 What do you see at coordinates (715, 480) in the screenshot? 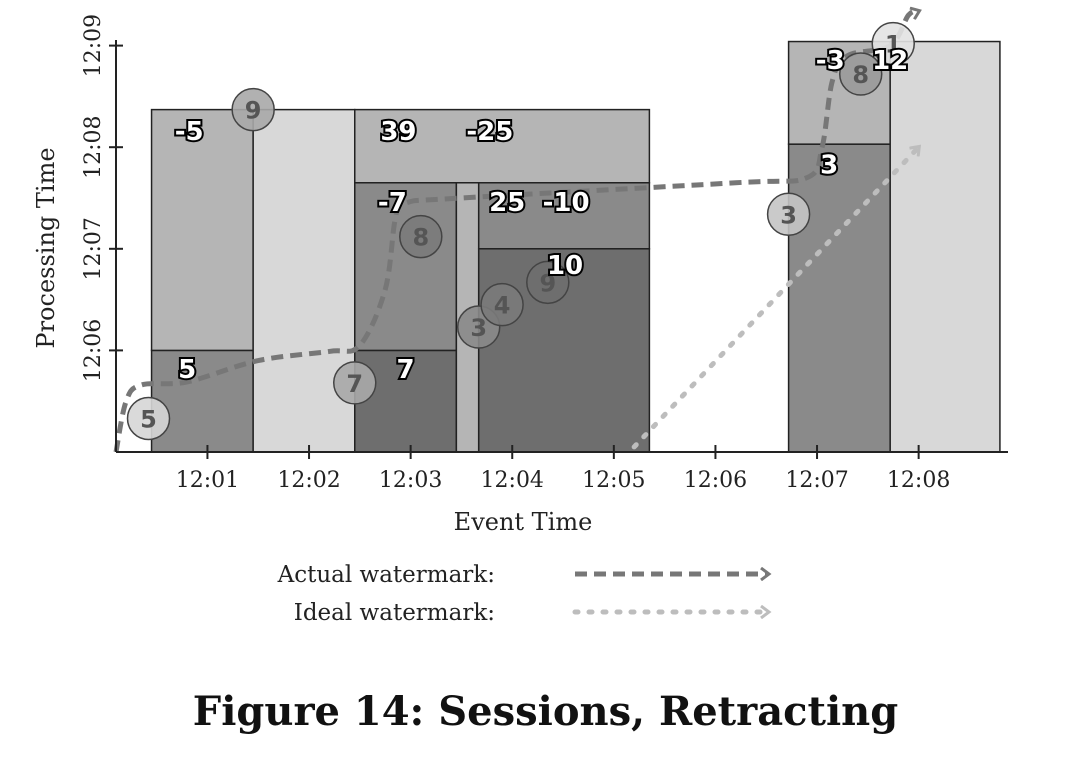
I see `x-tick-label: 12:06` at bounding box center [715, 480].